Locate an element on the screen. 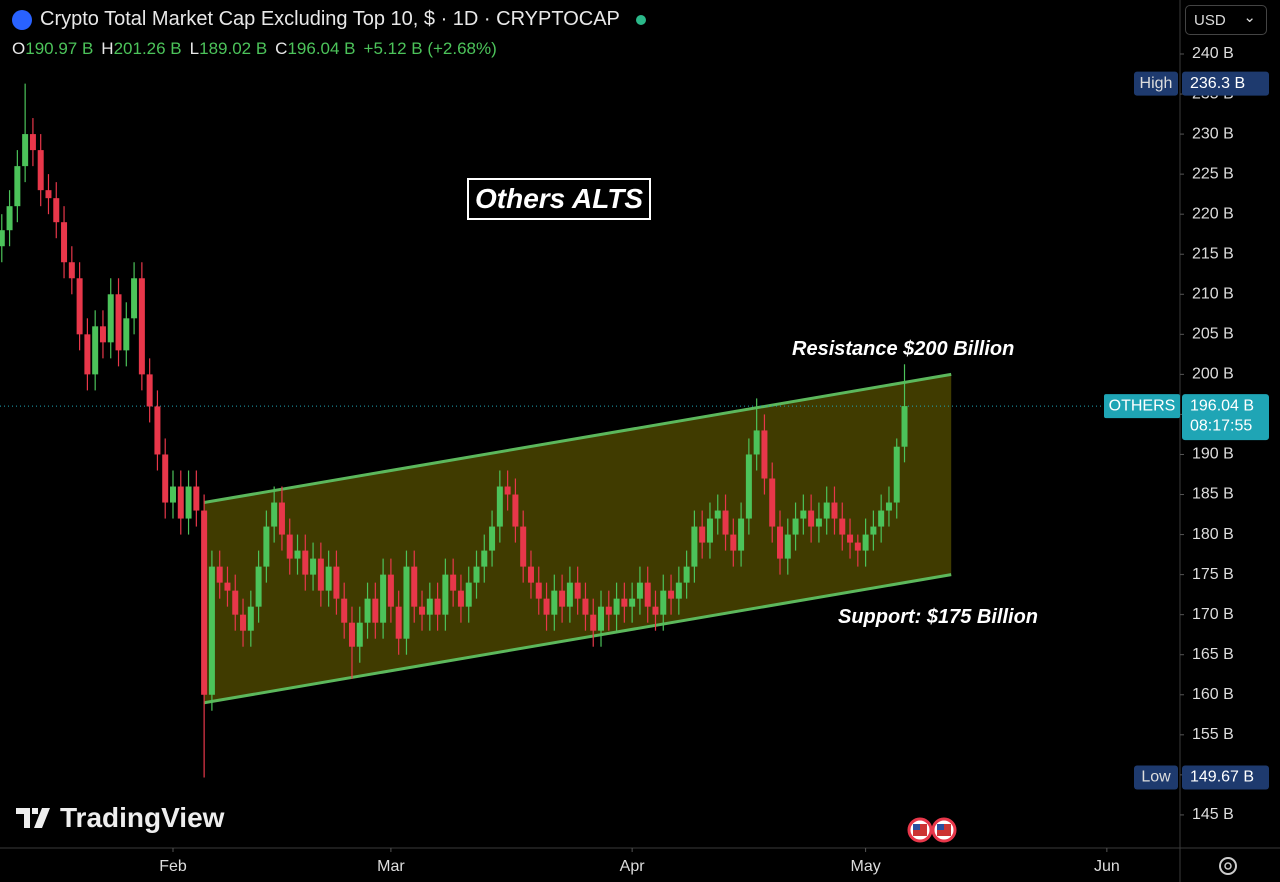 The image size is (1280, 882). y-tick-label: 220 B is located at coordinates (1213, 213).